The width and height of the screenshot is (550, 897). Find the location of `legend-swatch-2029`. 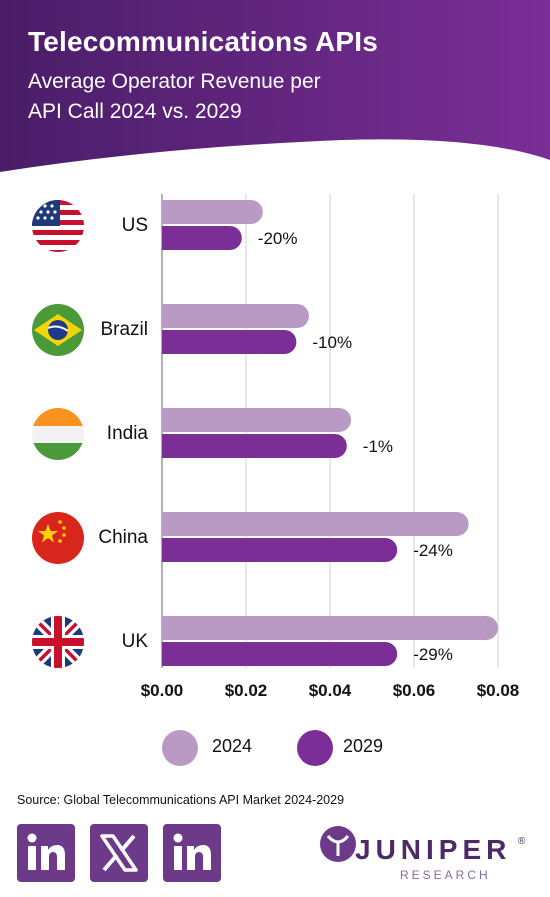

legend-swatch-2029 is located at coordinates (315, 748).